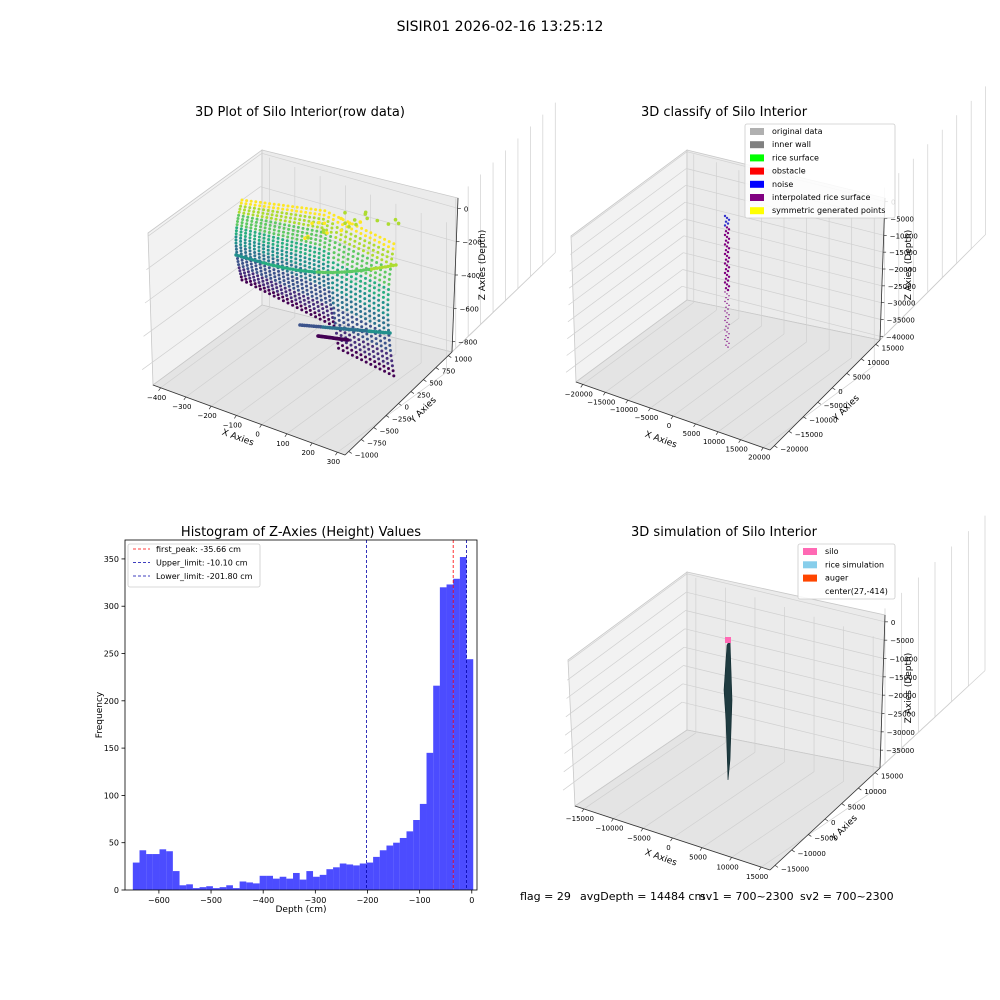 The height and width of the screenshot is (1000, 1000). Describe the element at coordinates (904, 236) in the screenshot. I see `classify3d-ztick-label: −10000` at that location.